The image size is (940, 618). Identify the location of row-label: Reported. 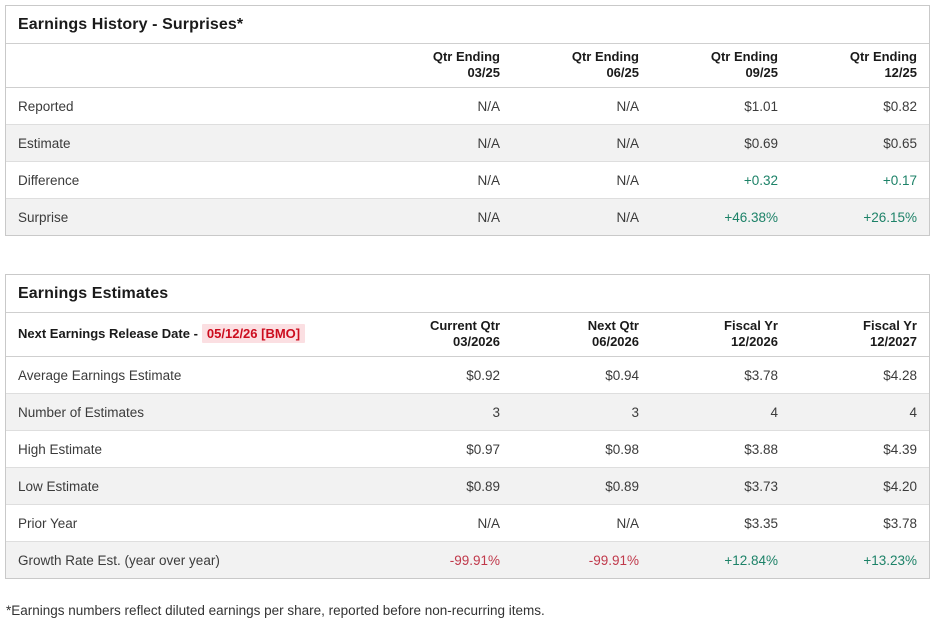
(189, 106).